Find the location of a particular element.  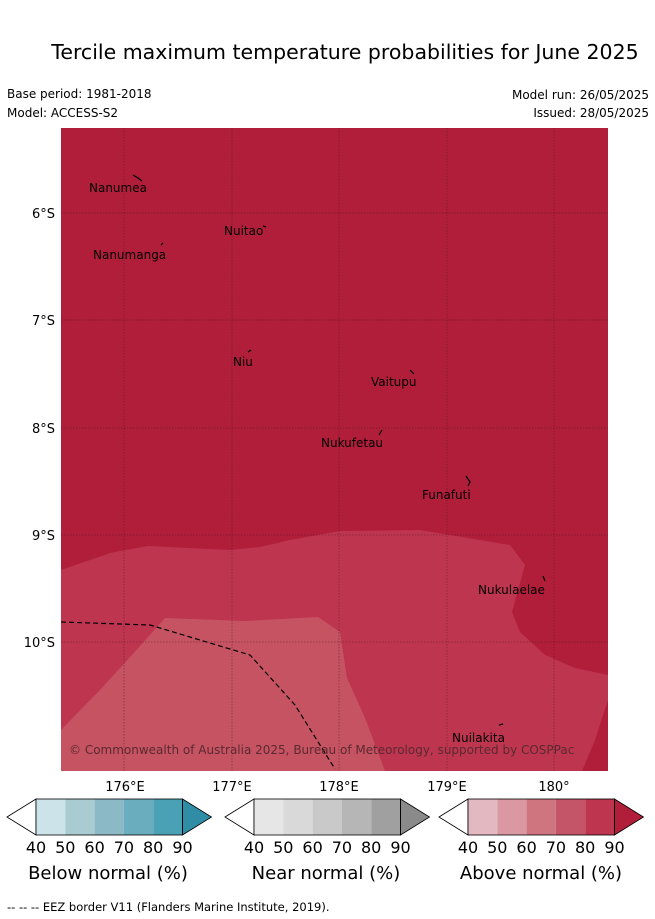

lat-label-8s: 8°S is located at coordinates (43, 429).